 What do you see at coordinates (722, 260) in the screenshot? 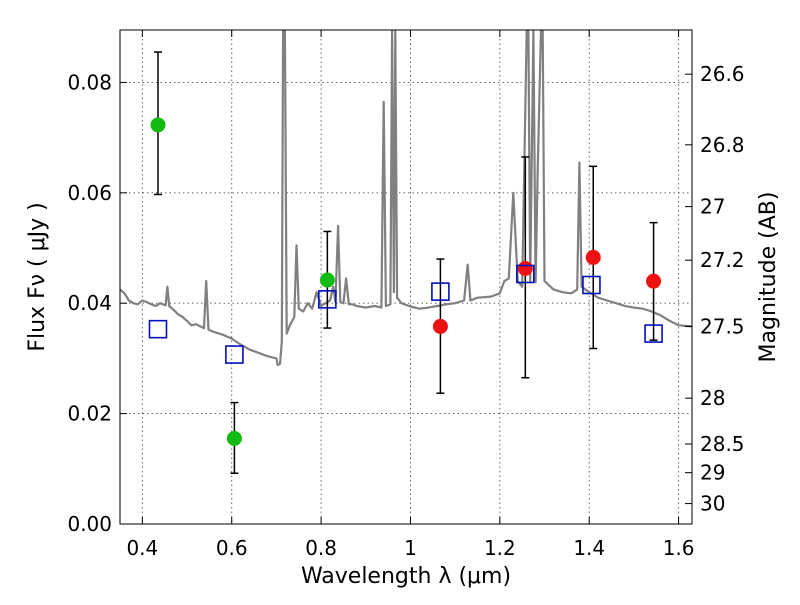
I see `y2-tick-label: 27.2` at bounding box center [722, 260].